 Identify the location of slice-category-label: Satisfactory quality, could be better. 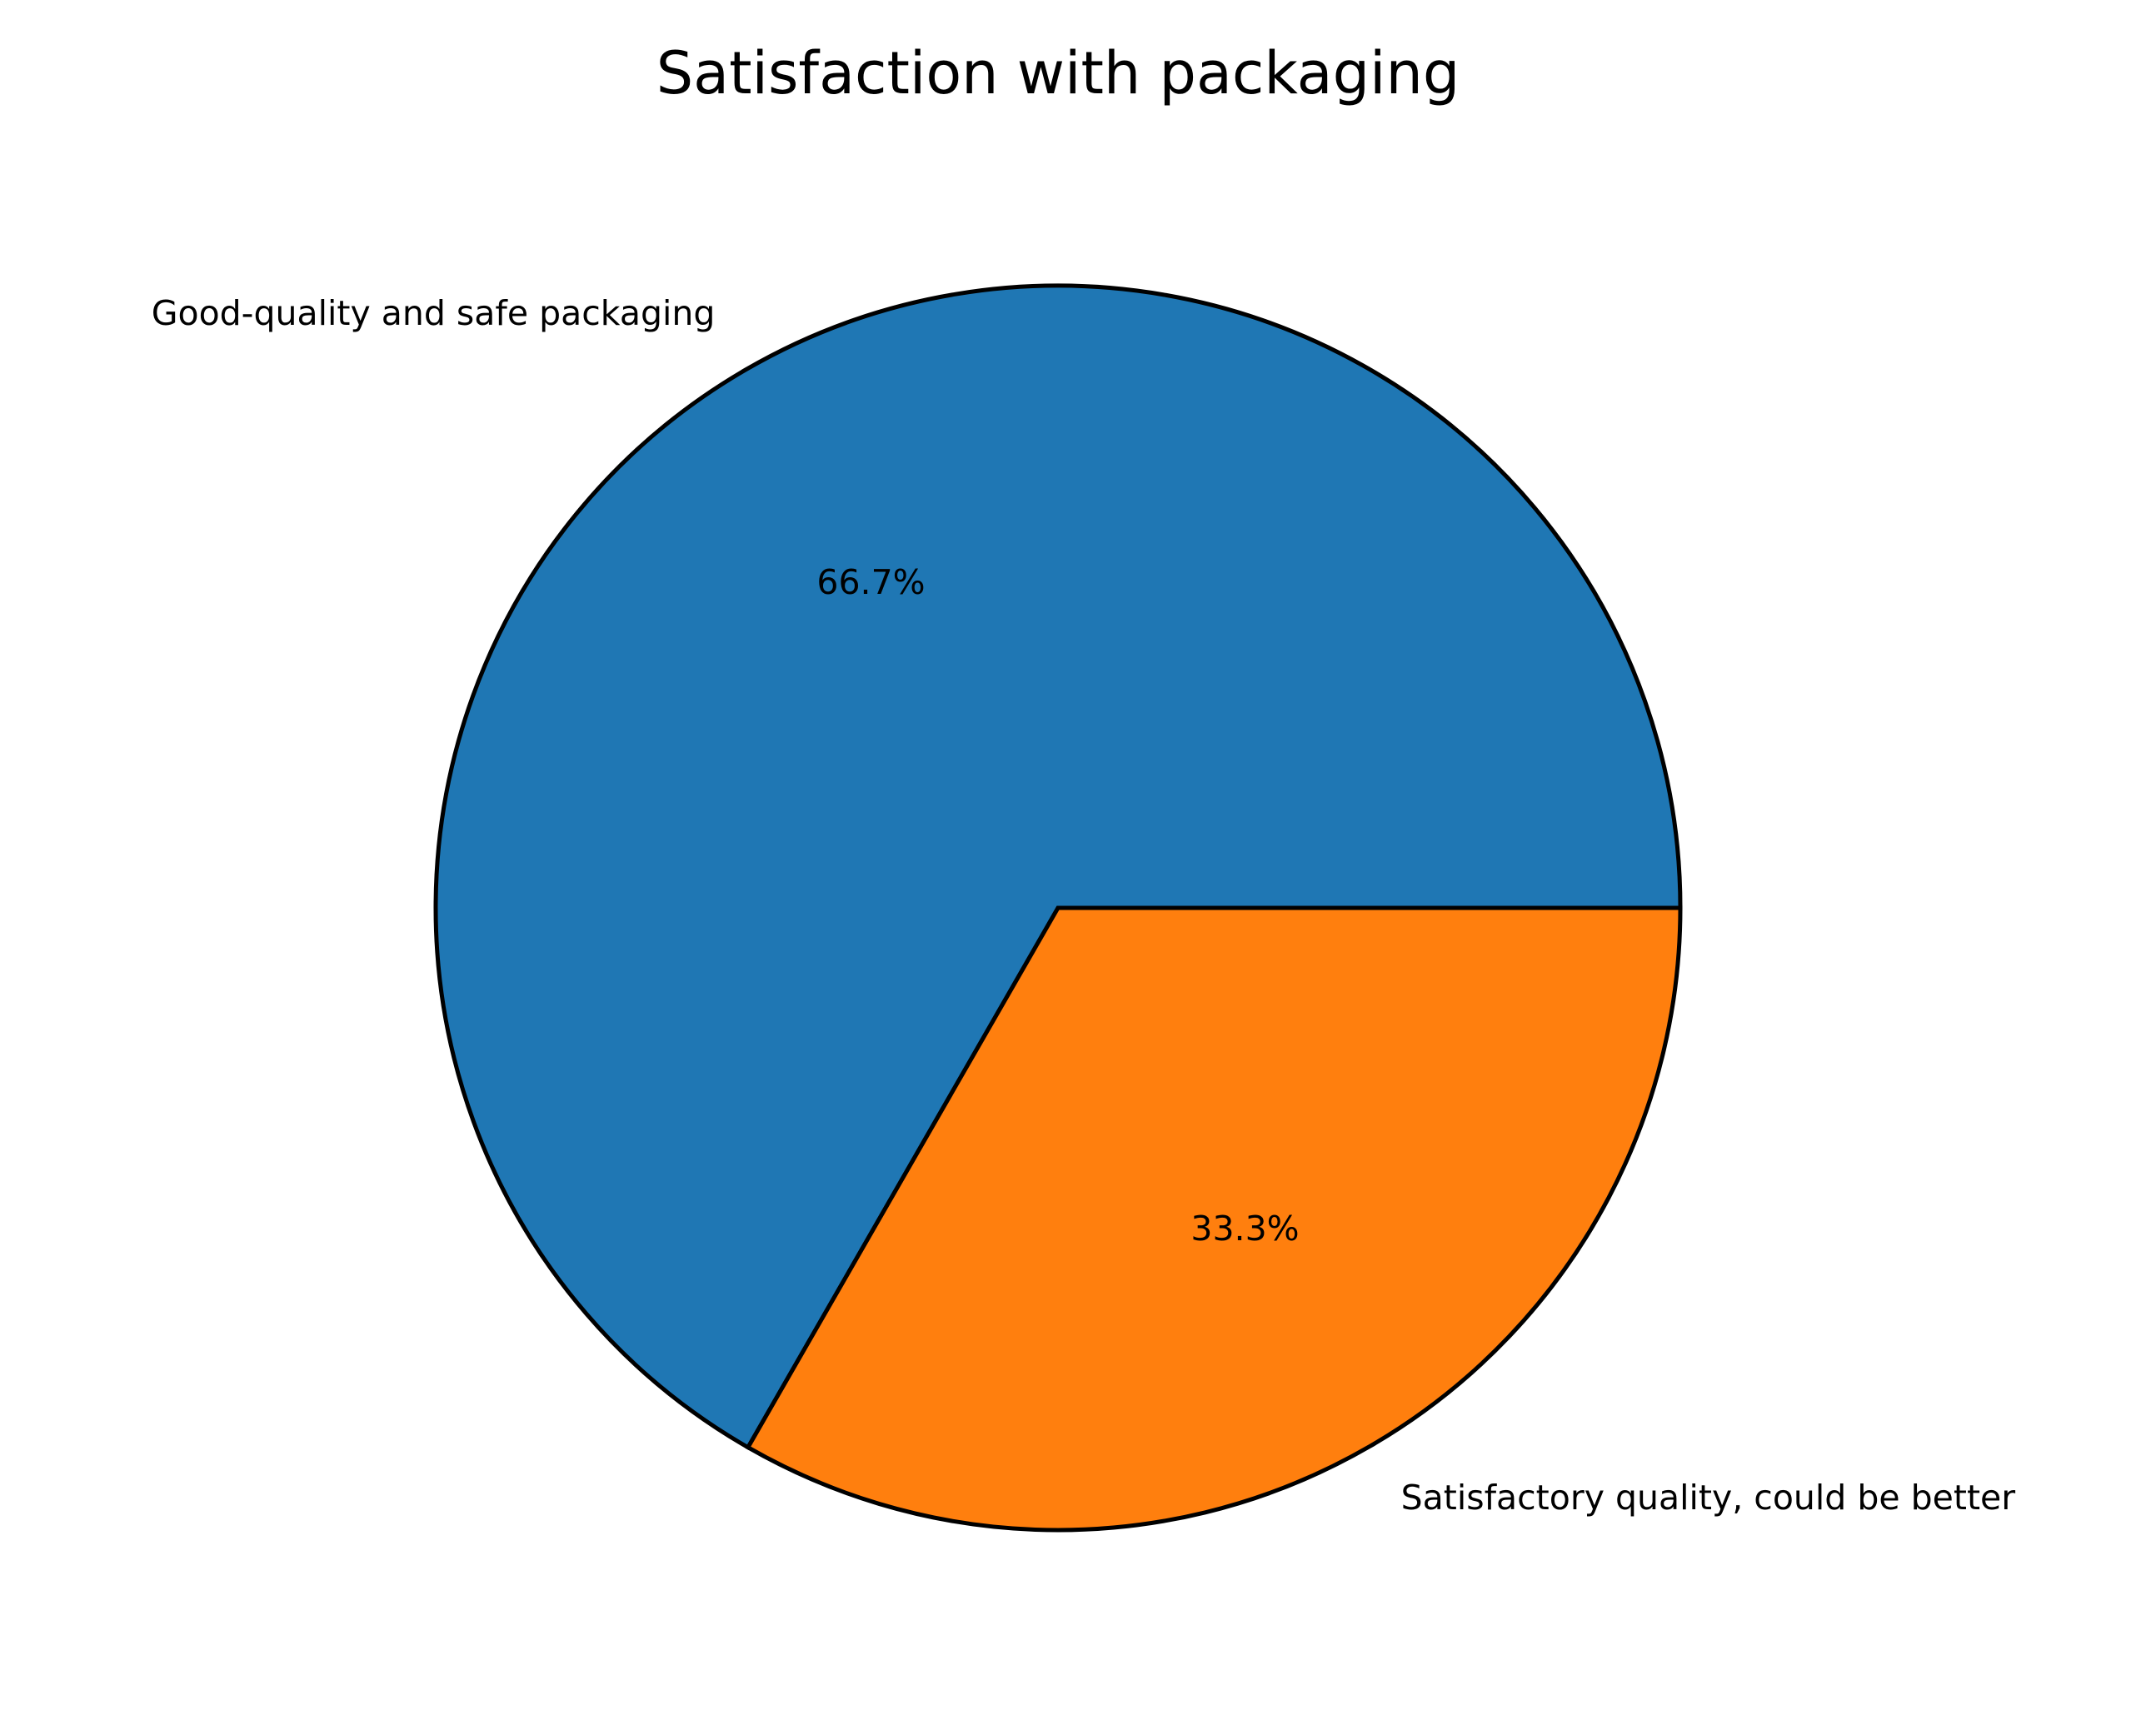
(1708, 1498).